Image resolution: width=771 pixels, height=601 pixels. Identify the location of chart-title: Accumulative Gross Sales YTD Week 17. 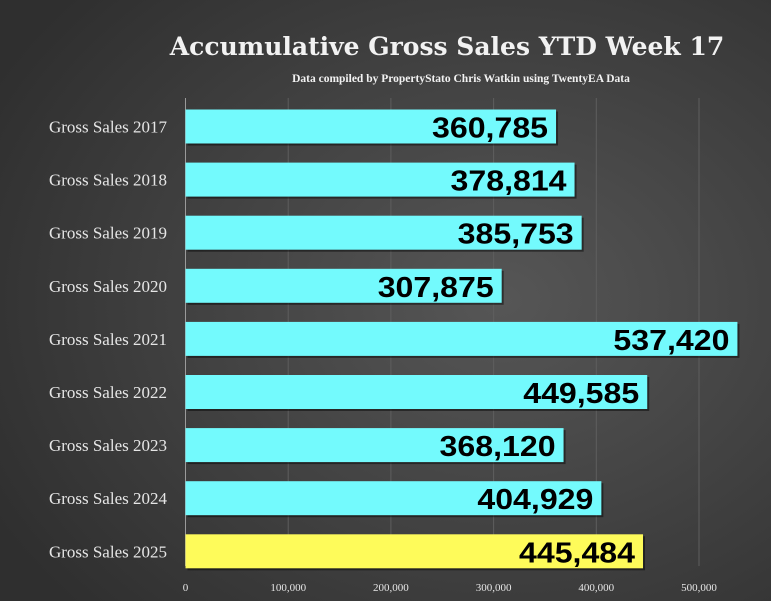
(447, 46).